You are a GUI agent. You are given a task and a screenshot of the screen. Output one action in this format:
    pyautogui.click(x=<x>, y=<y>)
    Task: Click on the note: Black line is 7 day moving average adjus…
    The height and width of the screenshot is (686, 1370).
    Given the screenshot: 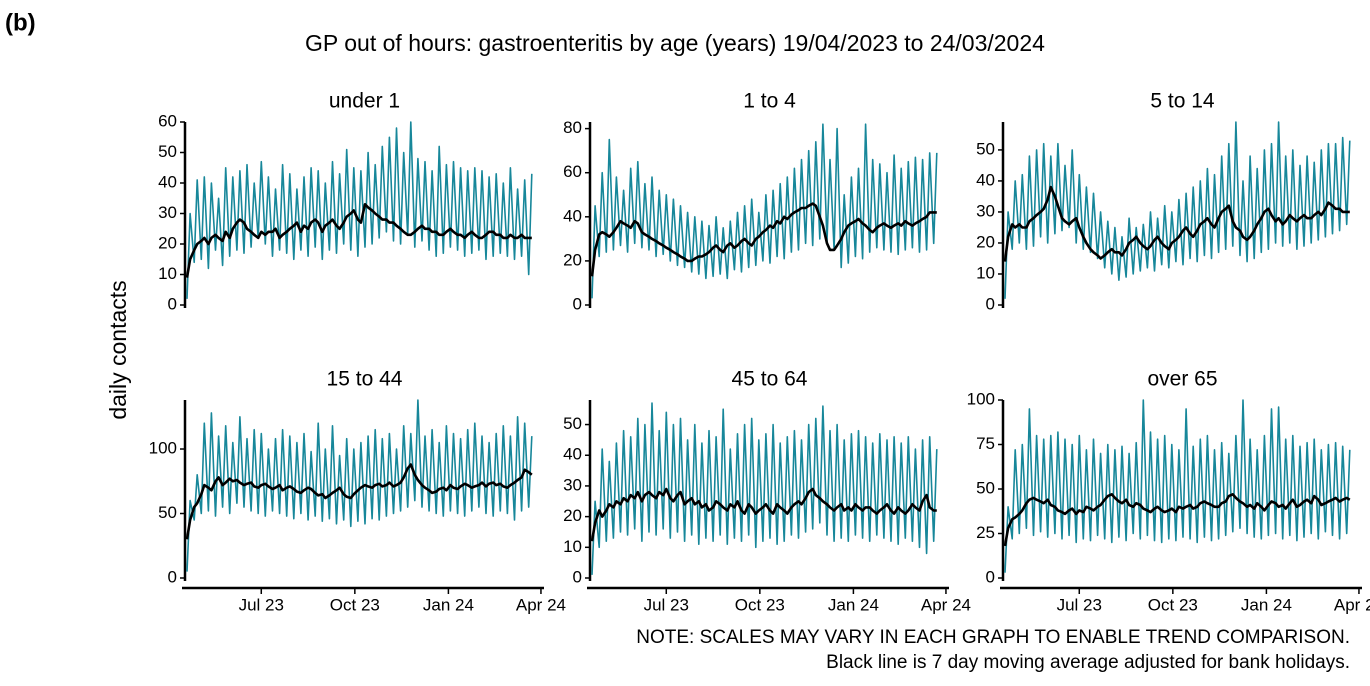 What is the action you would take?
    pyautogui.click(x=1088, y=662)
    